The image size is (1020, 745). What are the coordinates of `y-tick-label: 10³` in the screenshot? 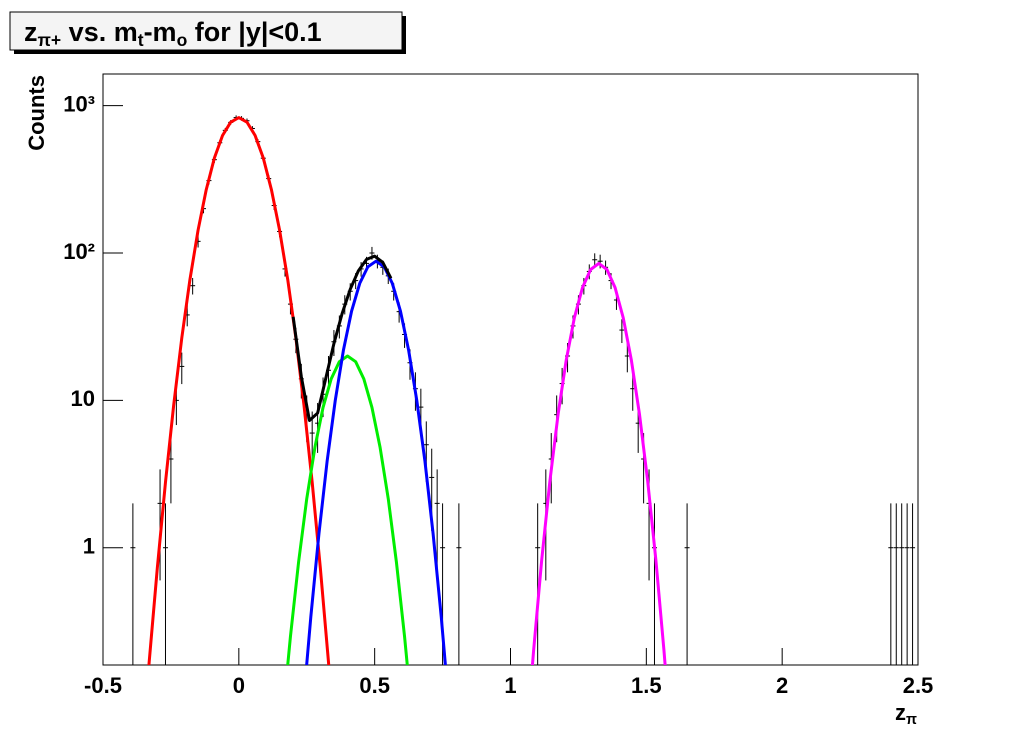 It's located at (79, 103).